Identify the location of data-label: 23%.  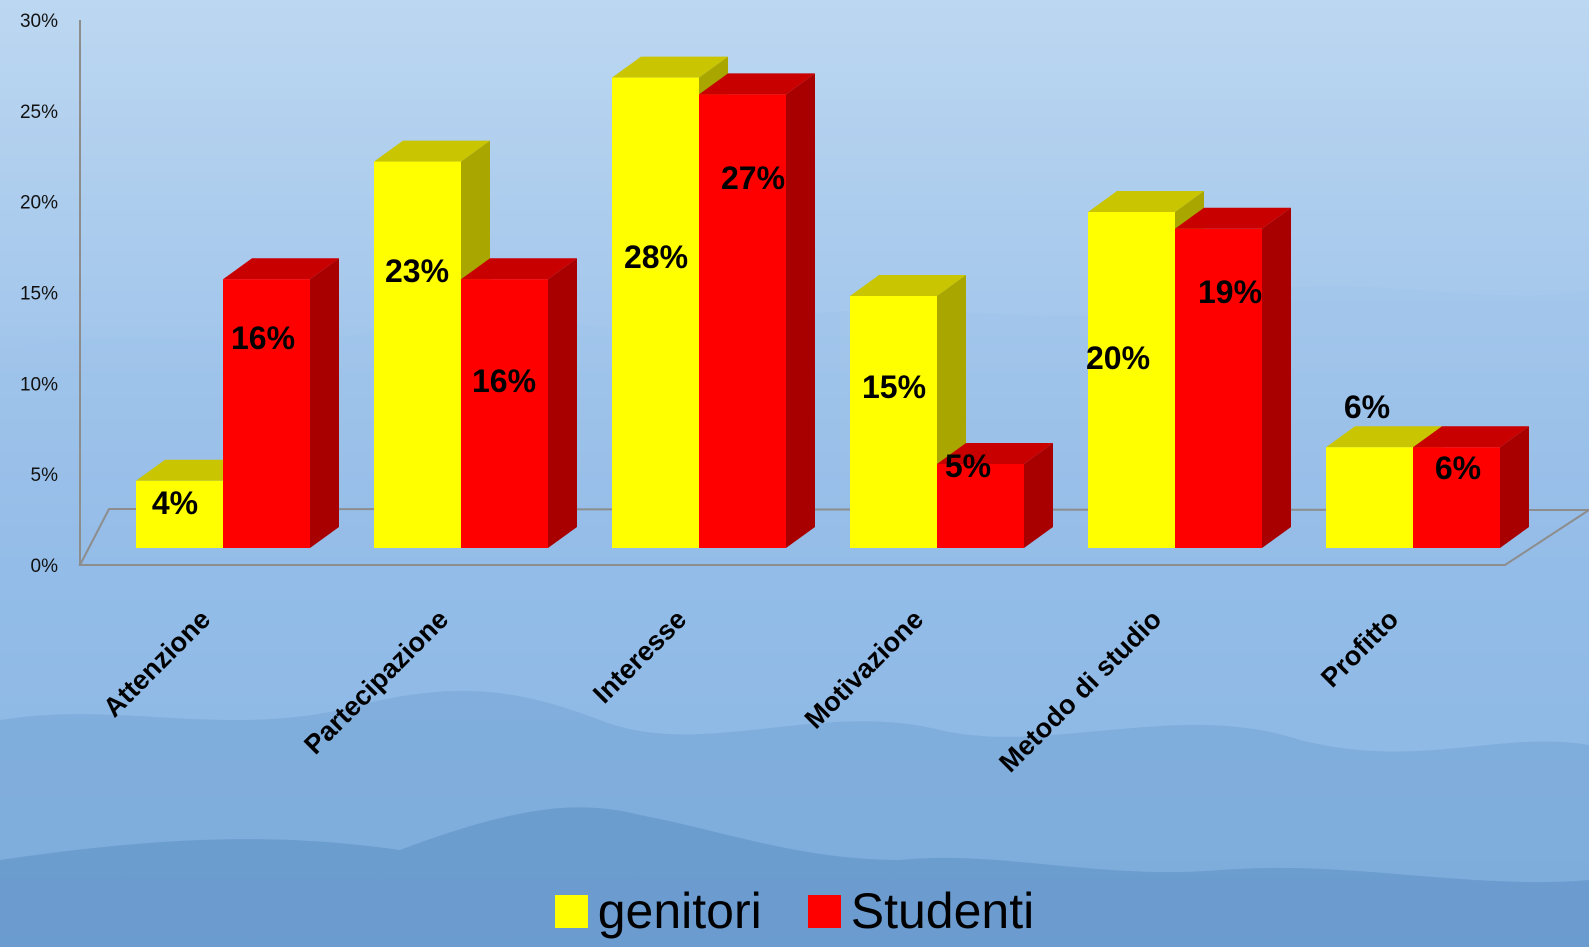
(417, 271).